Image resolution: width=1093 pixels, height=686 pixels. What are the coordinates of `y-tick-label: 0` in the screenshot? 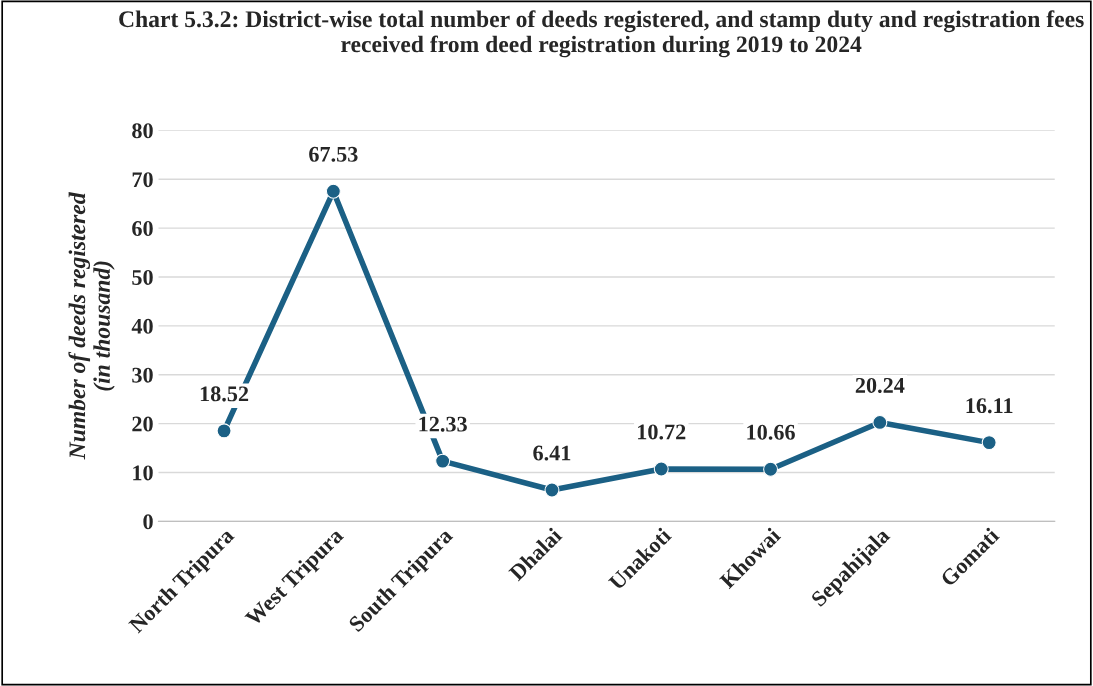 It's located at (148, 522).